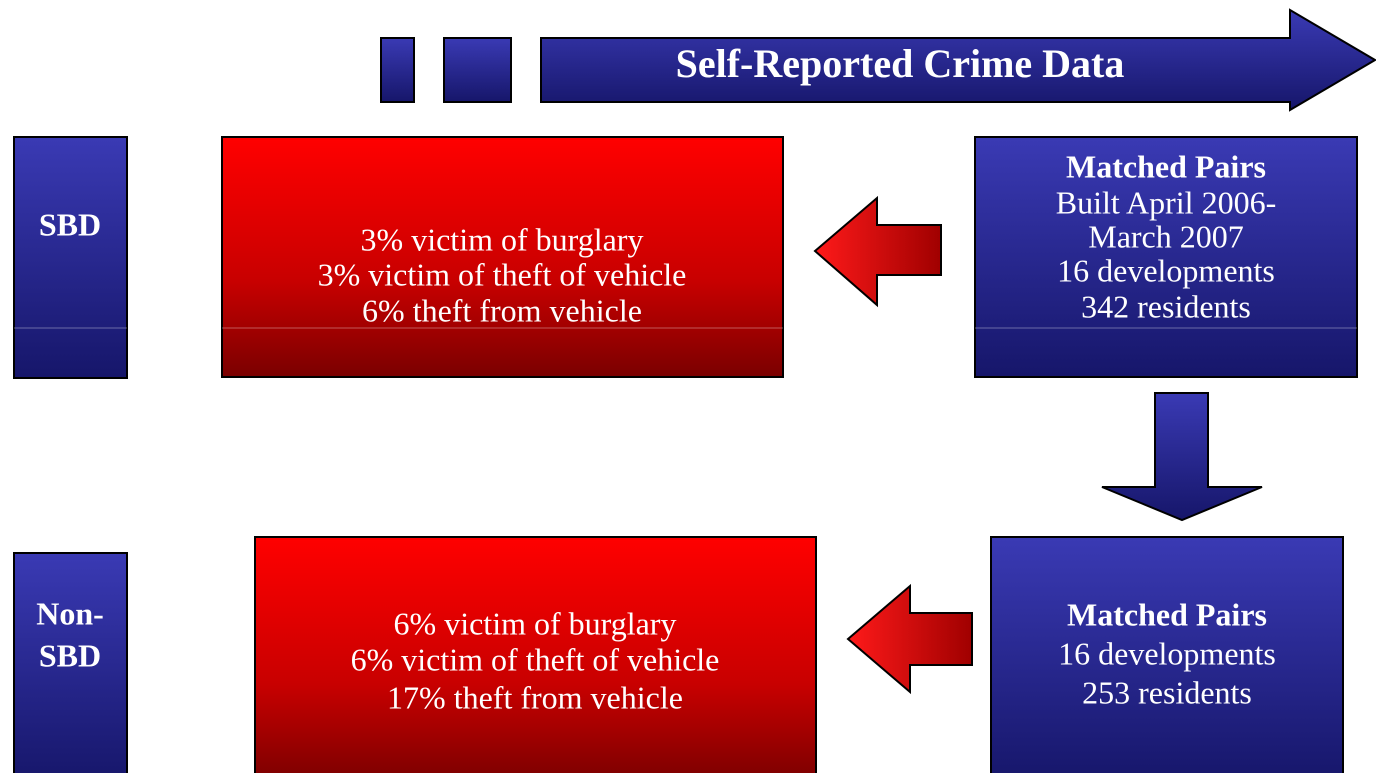  What do you see at coordinates (1166, 202) in the screenshot?
I see `sample-line: Built April 2006-` at bounding box center [1166, 202].